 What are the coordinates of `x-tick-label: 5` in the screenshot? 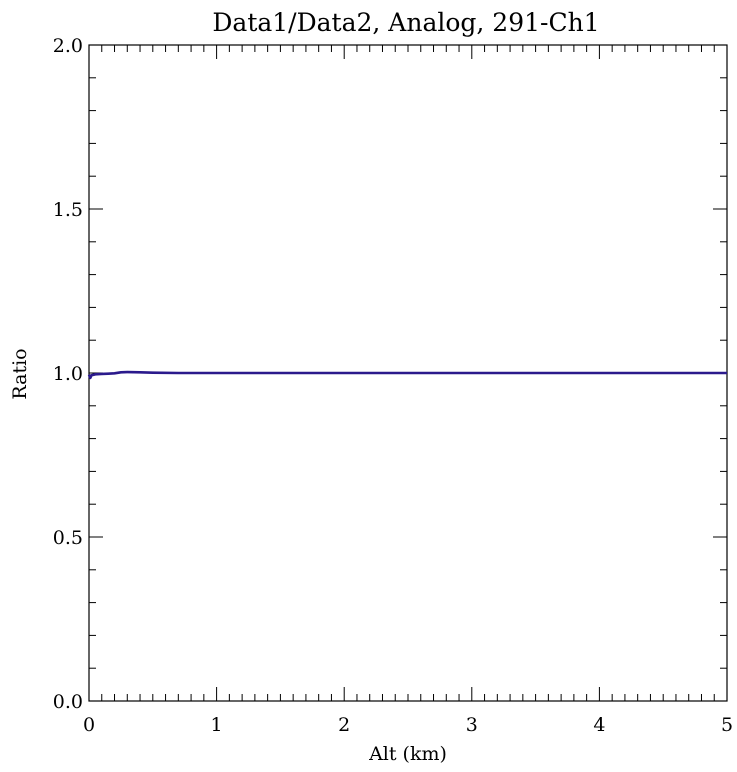 It's located at (727, 725).